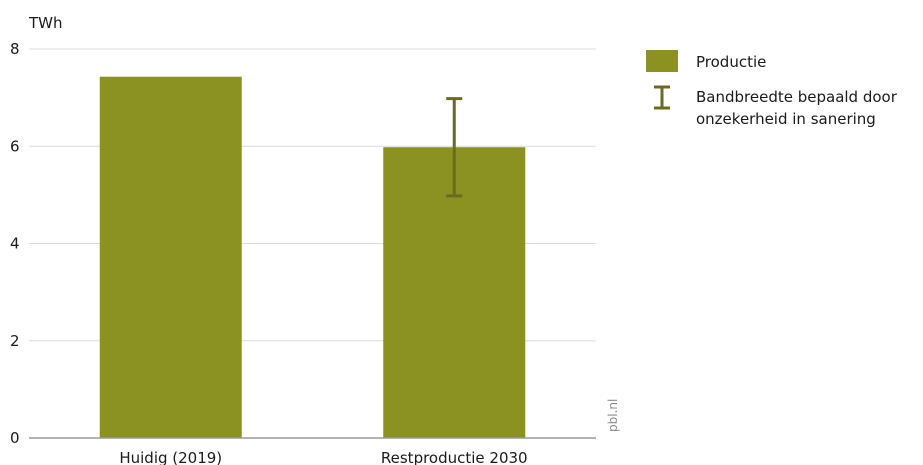  What do you see at coordinates (170, 457) in the screenshot?
I see `x-tick-label: Huidig (2019)` at bounding box center [170, 457].